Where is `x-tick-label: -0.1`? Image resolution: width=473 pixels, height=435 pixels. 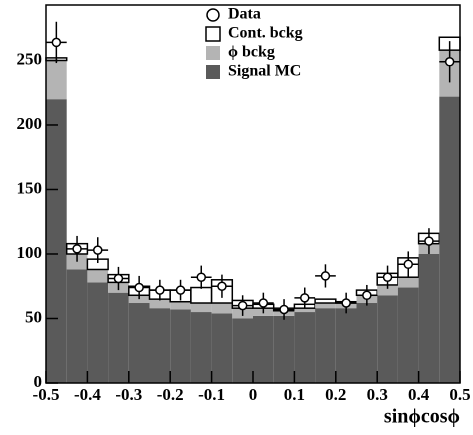
x-tick-label: -0.1 is located at coordinates (211, 394).